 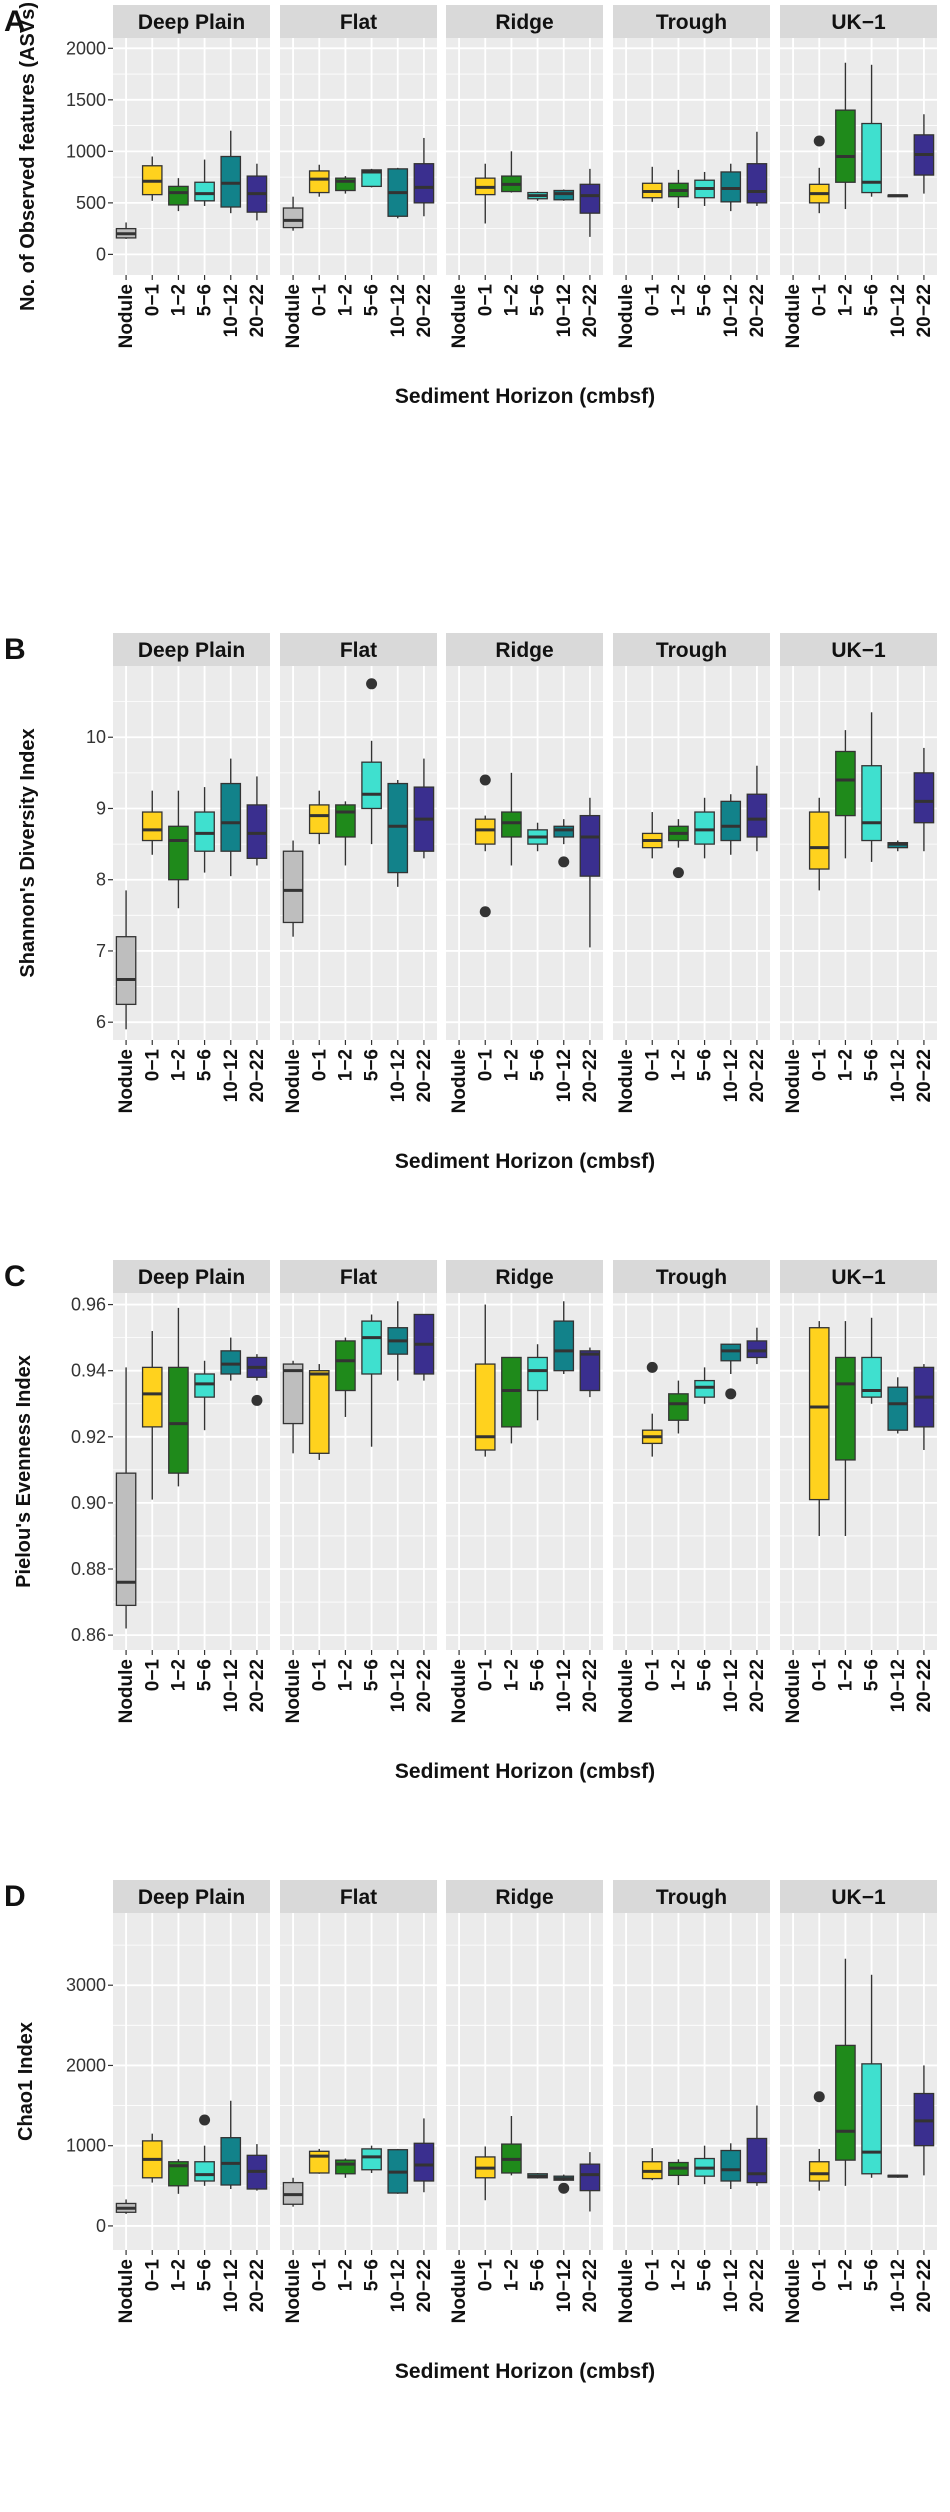 What do you see at coordinates (15, 1896) in the screenshot?
I see `panel-label: D` at bounding box center [15, 1896].